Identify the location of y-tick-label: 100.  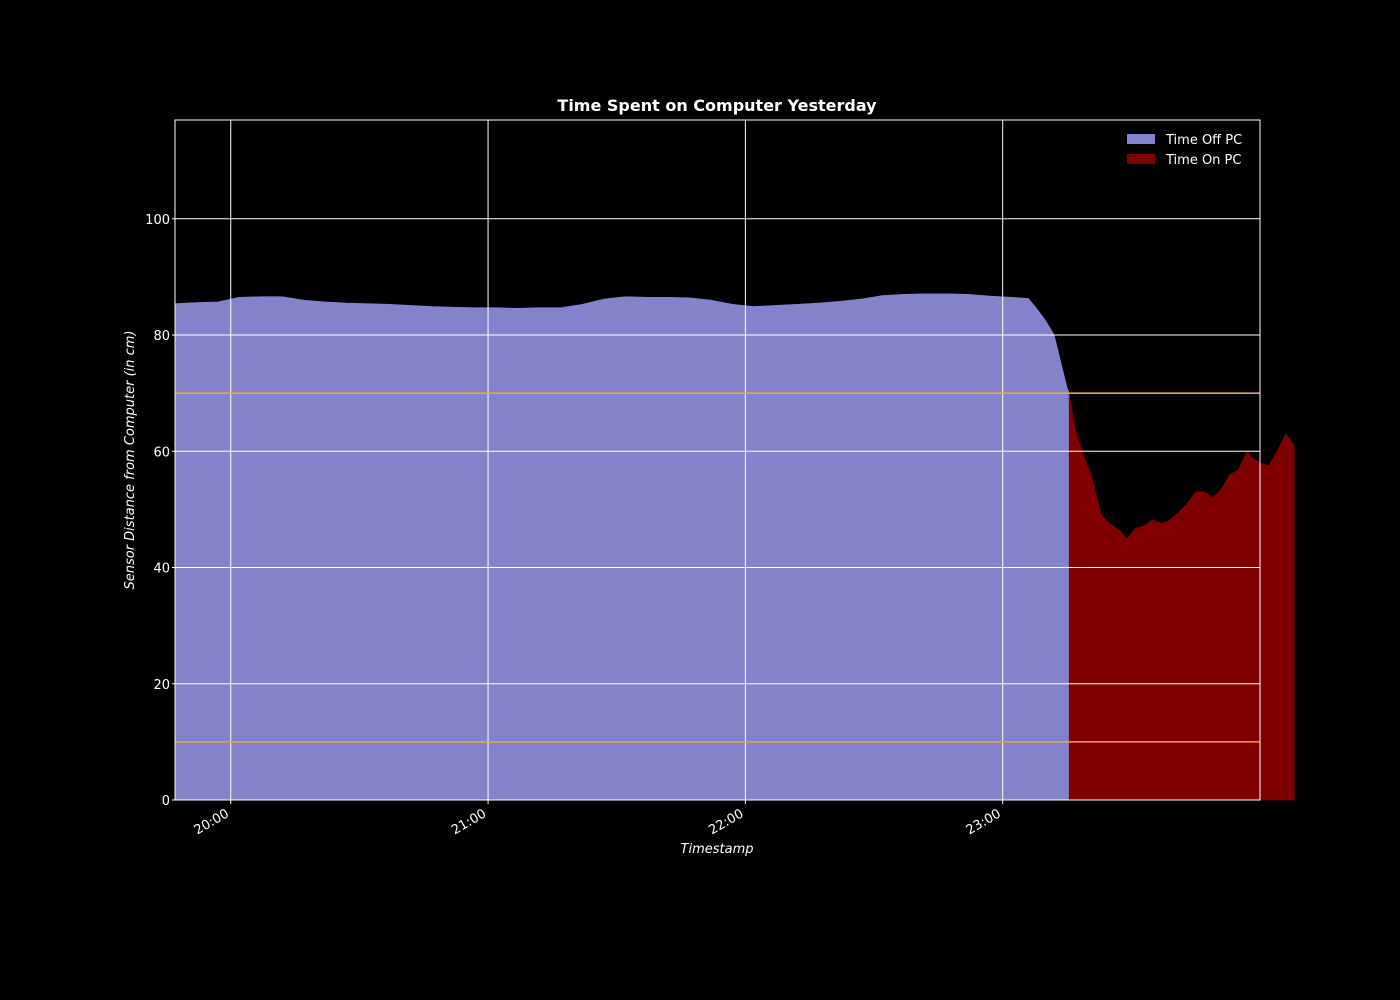
(157, 220).